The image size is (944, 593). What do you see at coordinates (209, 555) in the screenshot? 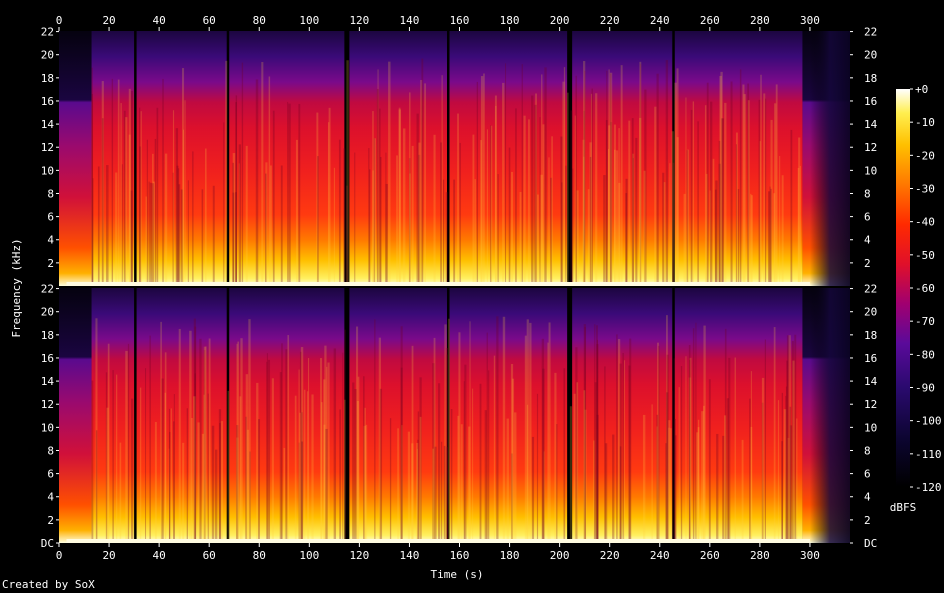
I see `x-tick-label-bottom: 60` at bounding box center [209, 555].